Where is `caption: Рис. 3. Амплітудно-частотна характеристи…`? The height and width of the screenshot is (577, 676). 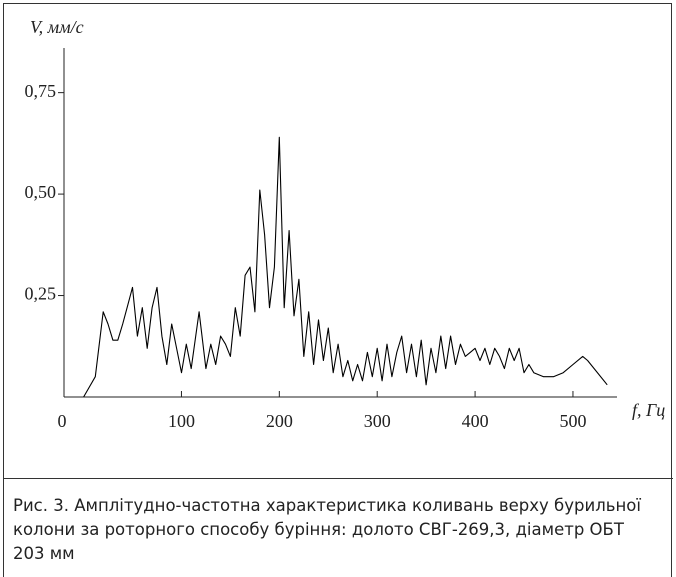
caption: Рис. 3. Амплітудно-частотна характеристи… is located at coordinates (327, 529).